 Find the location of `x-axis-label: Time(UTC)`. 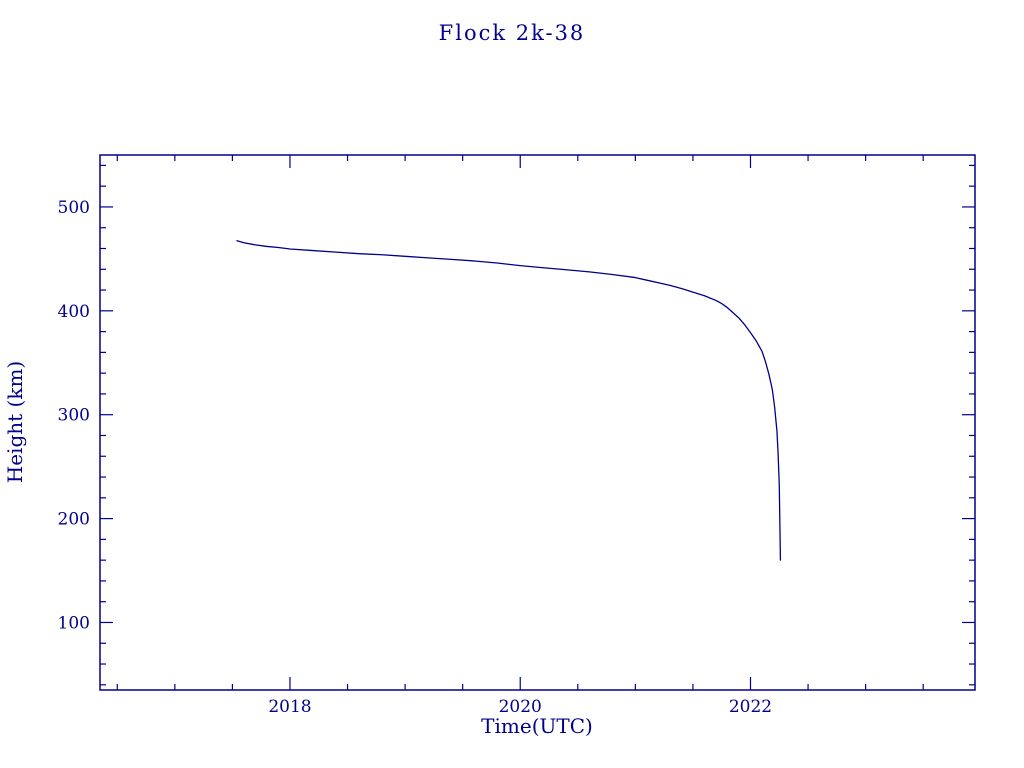

x-axis-label: Time(UTC) is located at coordinates (537, 726).